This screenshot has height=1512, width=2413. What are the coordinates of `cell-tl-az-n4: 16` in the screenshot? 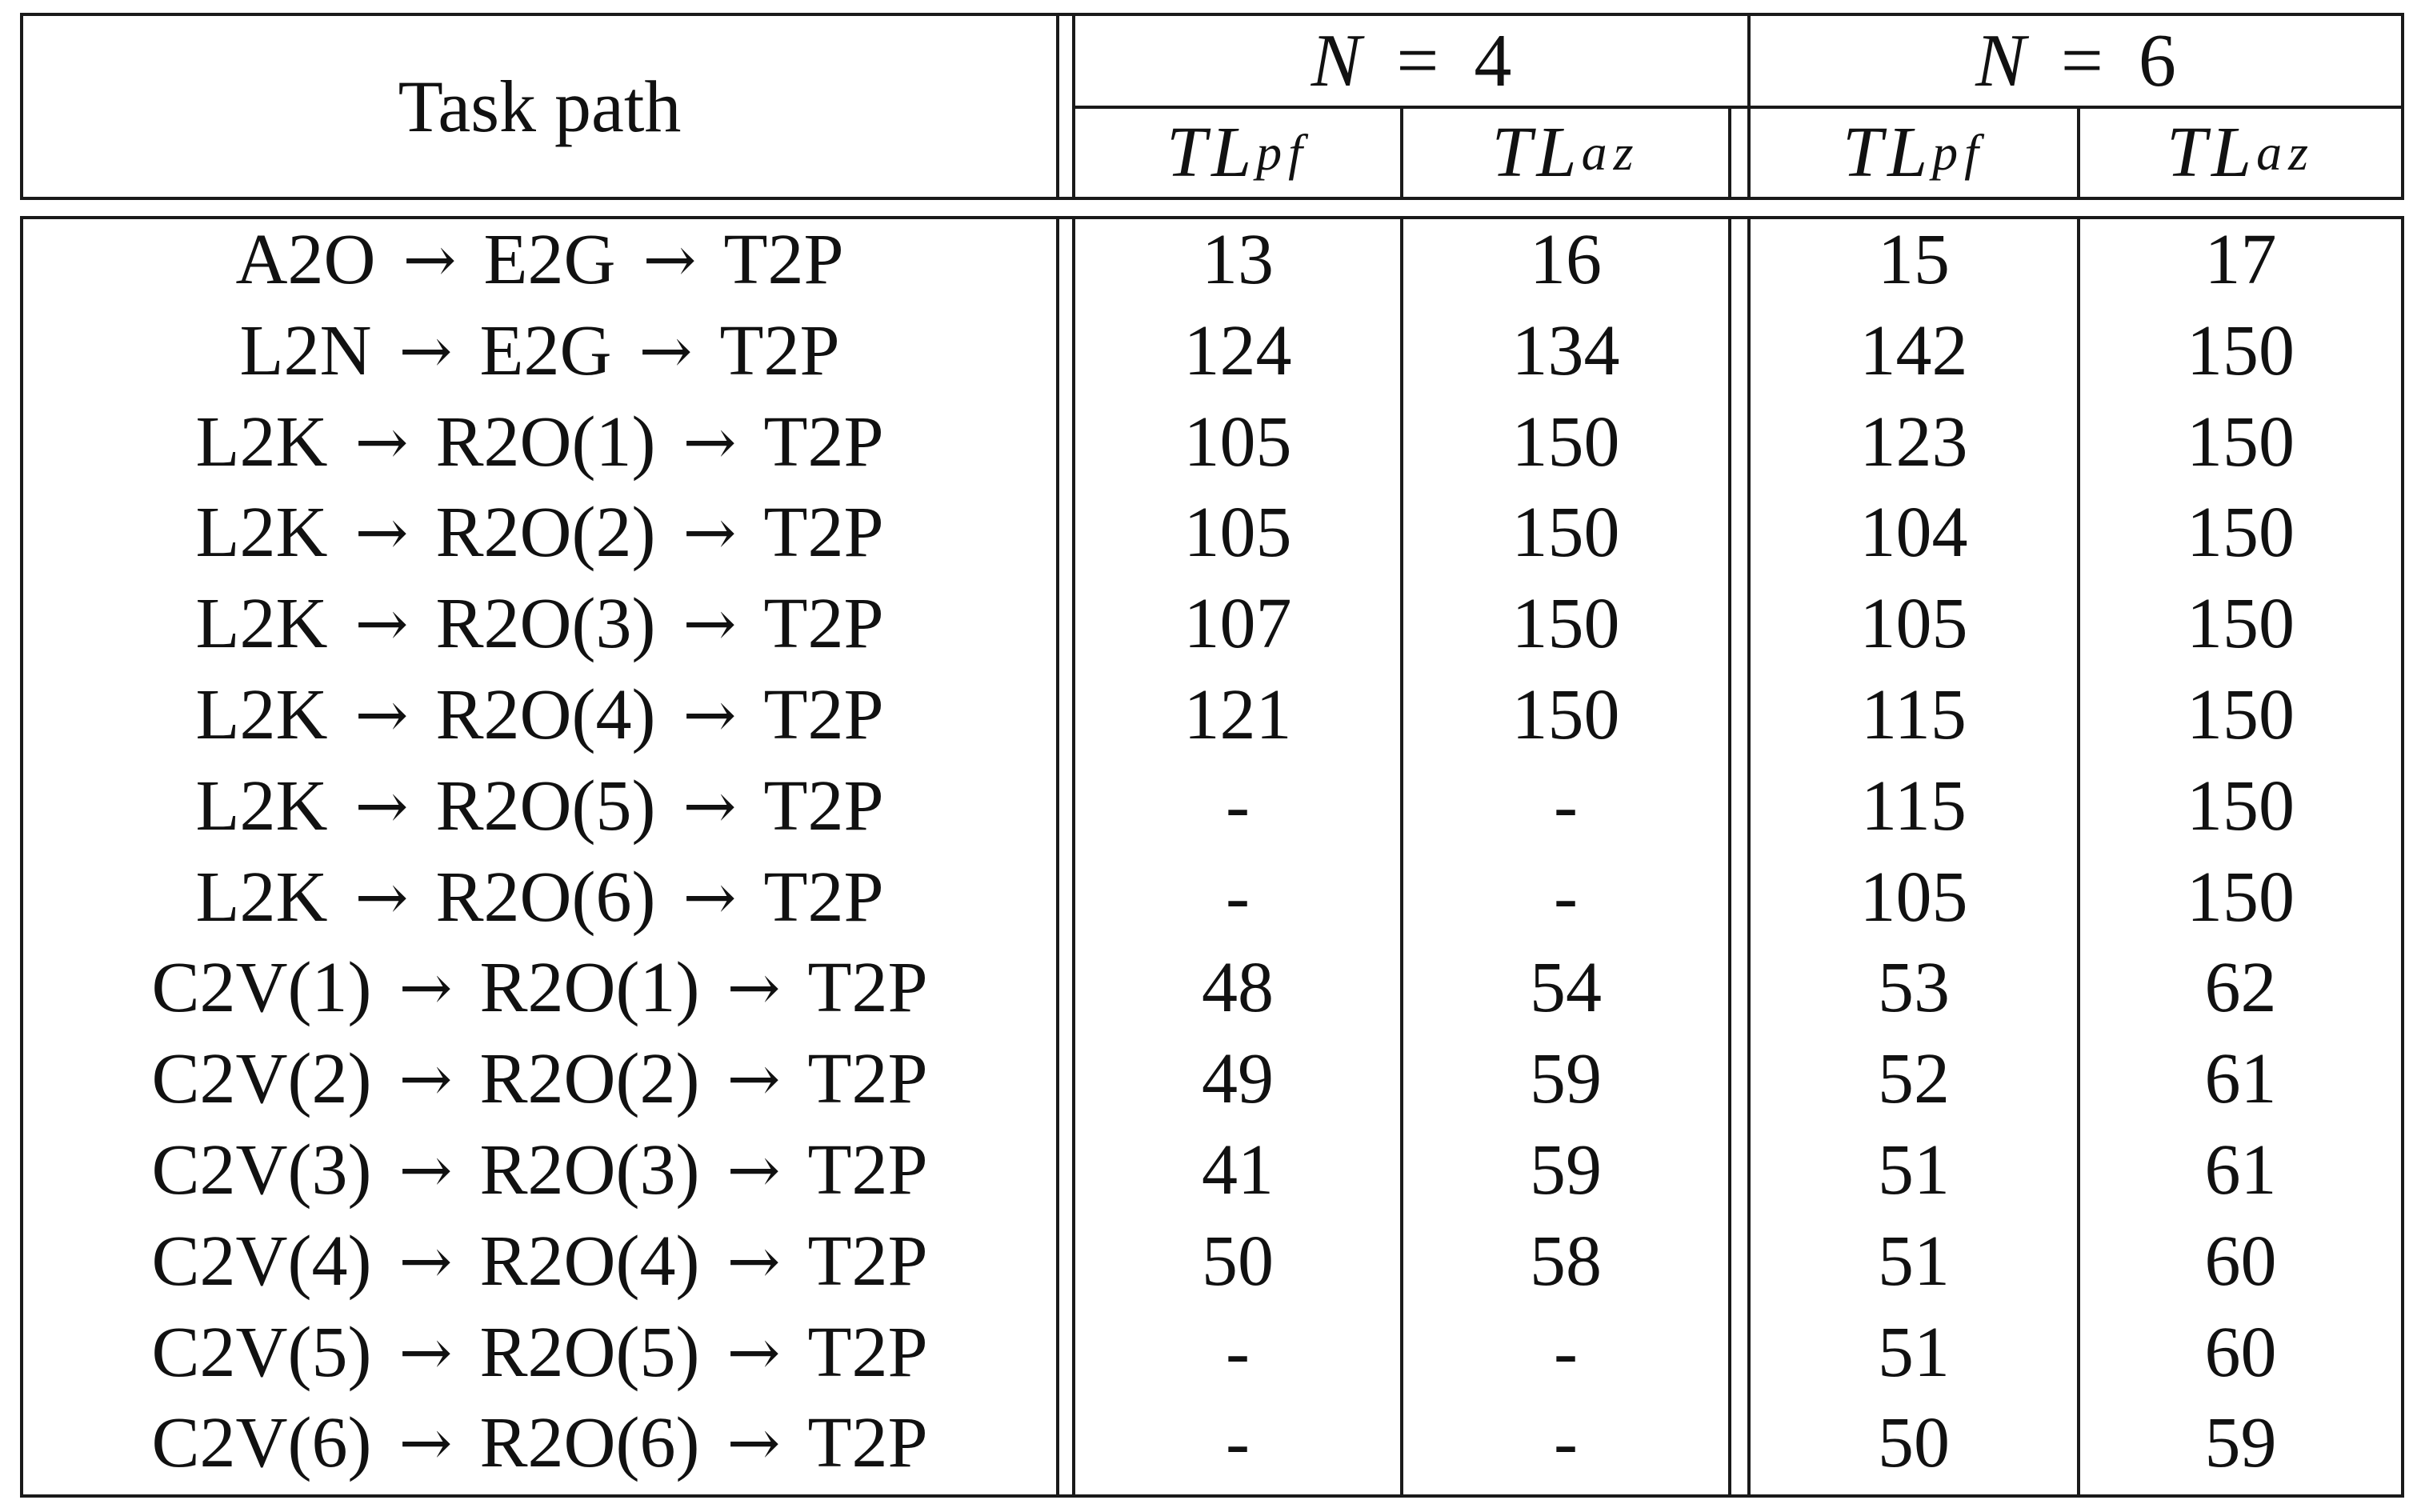 It's located at (1566, 259).